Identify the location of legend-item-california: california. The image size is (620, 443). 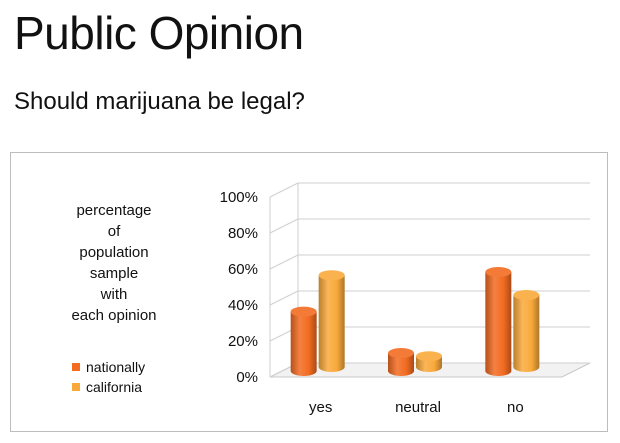
(108, 387).